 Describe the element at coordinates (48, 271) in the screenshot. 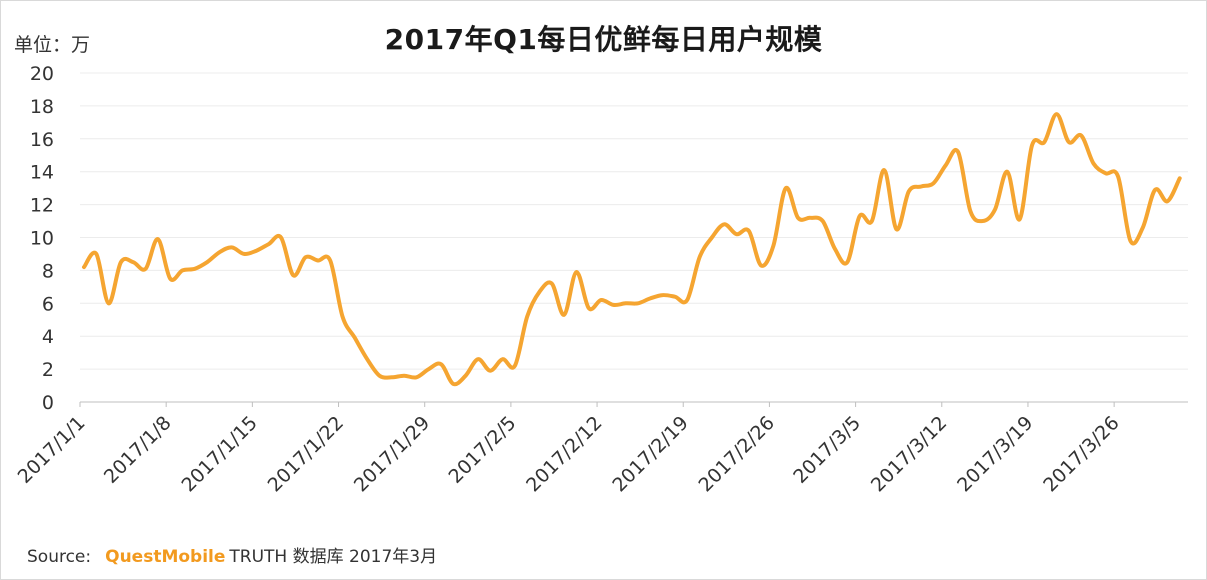

I see `y-tick-label: 8` at that location.